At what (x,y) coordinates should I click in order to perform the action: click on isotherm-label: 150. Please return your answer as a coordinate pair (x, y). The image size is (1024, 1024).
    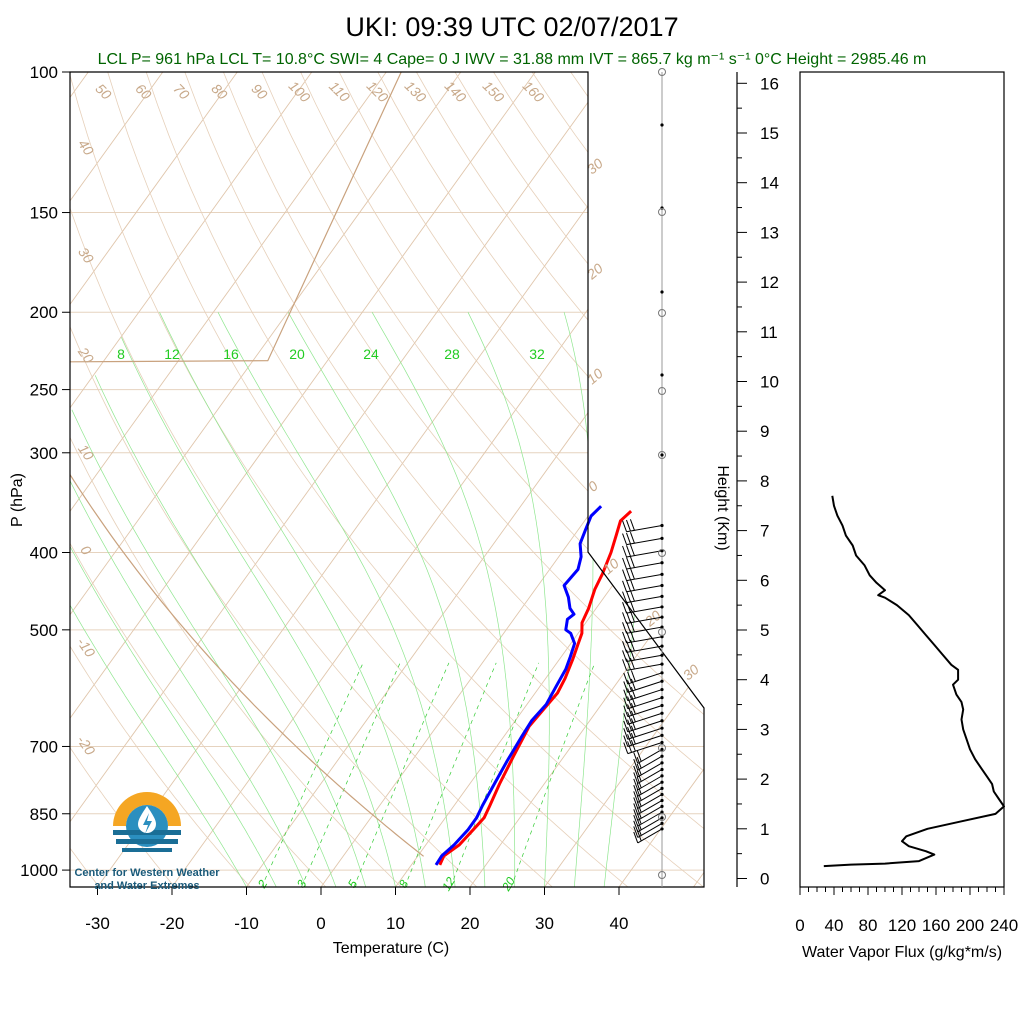
    Looking at the image, I should click on (494, 92).